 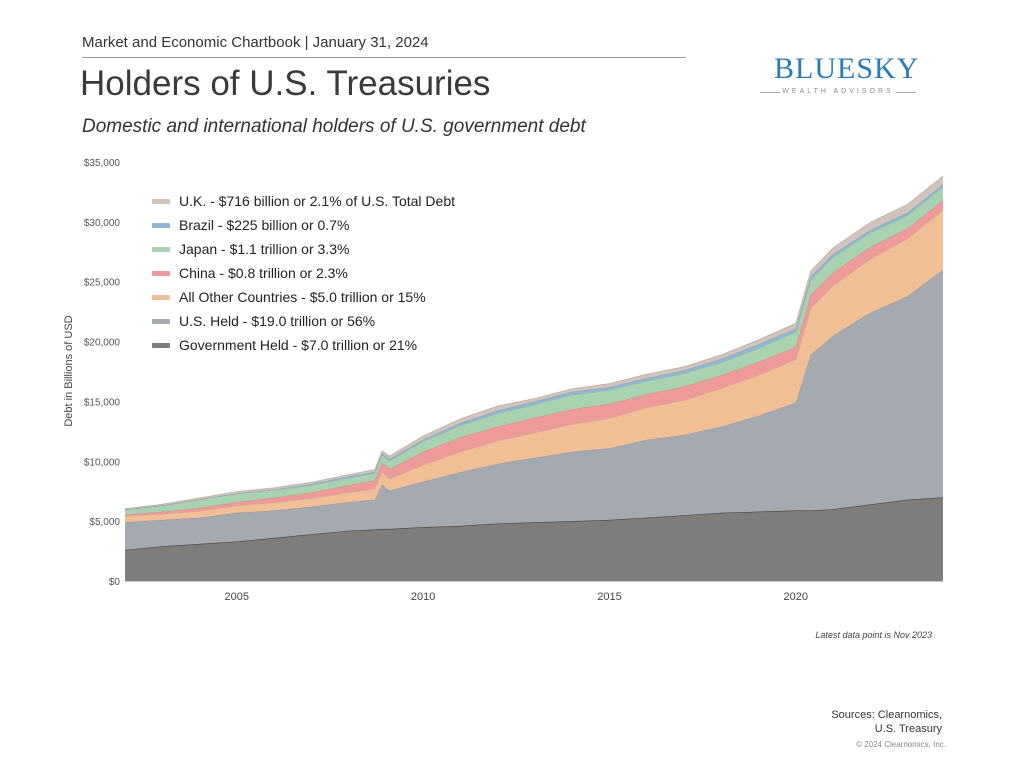 What do you see at coordinates (534, 591) in the screenshot?
I see `x-axis: 2005 2010 2015 2020` at bounding box center [534, 591].